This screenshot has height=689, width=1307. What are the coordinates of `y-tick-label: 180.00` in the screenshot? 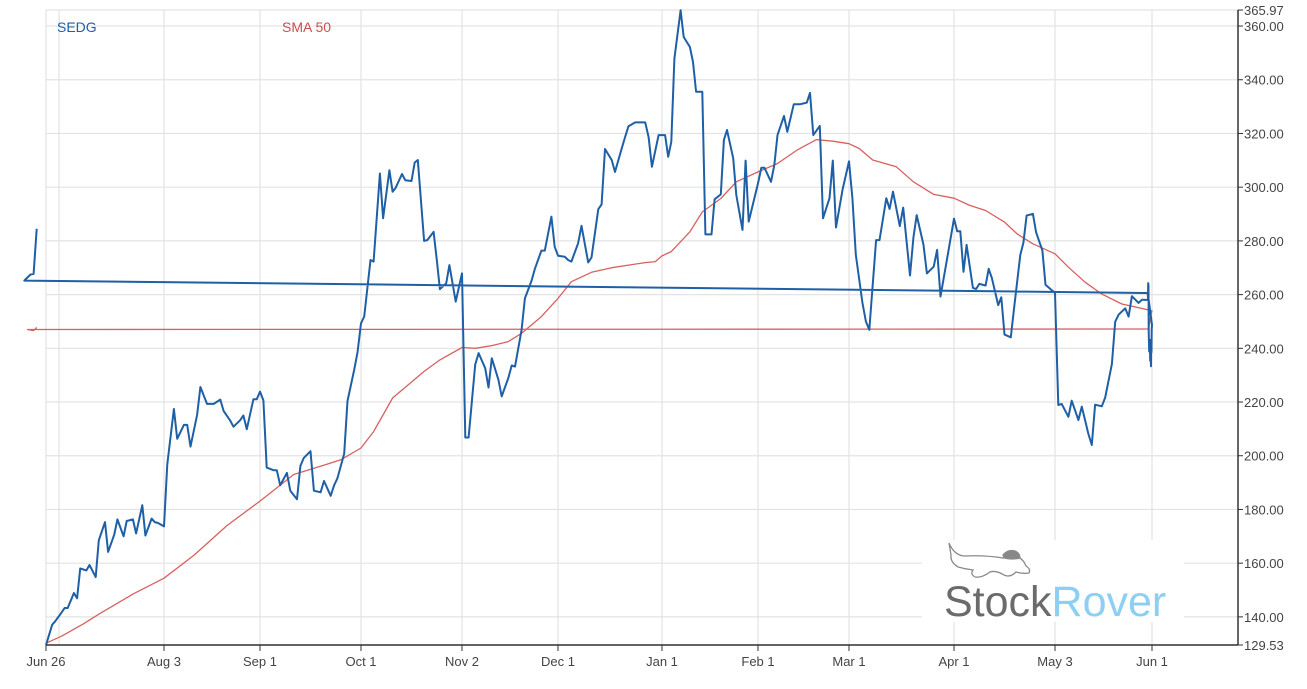 It's located at (1264, 509).